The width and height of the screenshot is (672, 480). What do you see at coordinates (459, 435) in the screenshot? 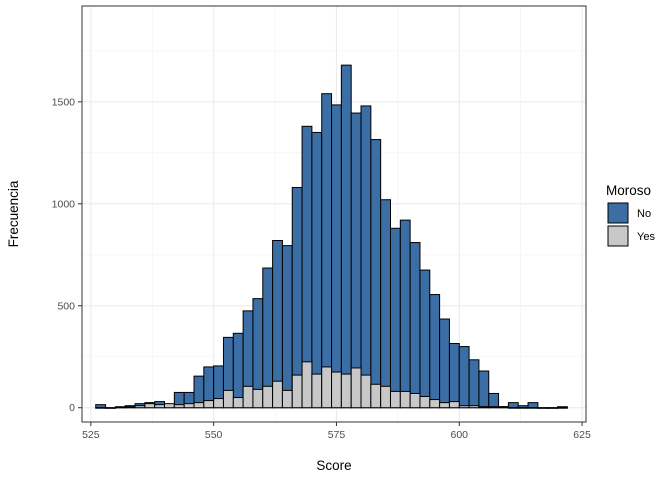
I see `x-tick-label: 600` at bounding box center [459, 435].